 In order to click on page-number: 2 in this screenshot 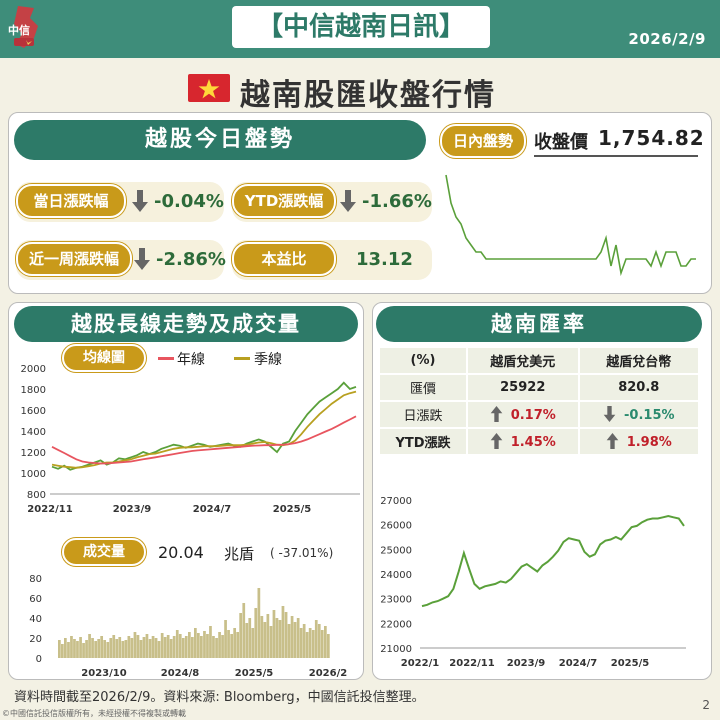, I will do `click(706, 705)`.